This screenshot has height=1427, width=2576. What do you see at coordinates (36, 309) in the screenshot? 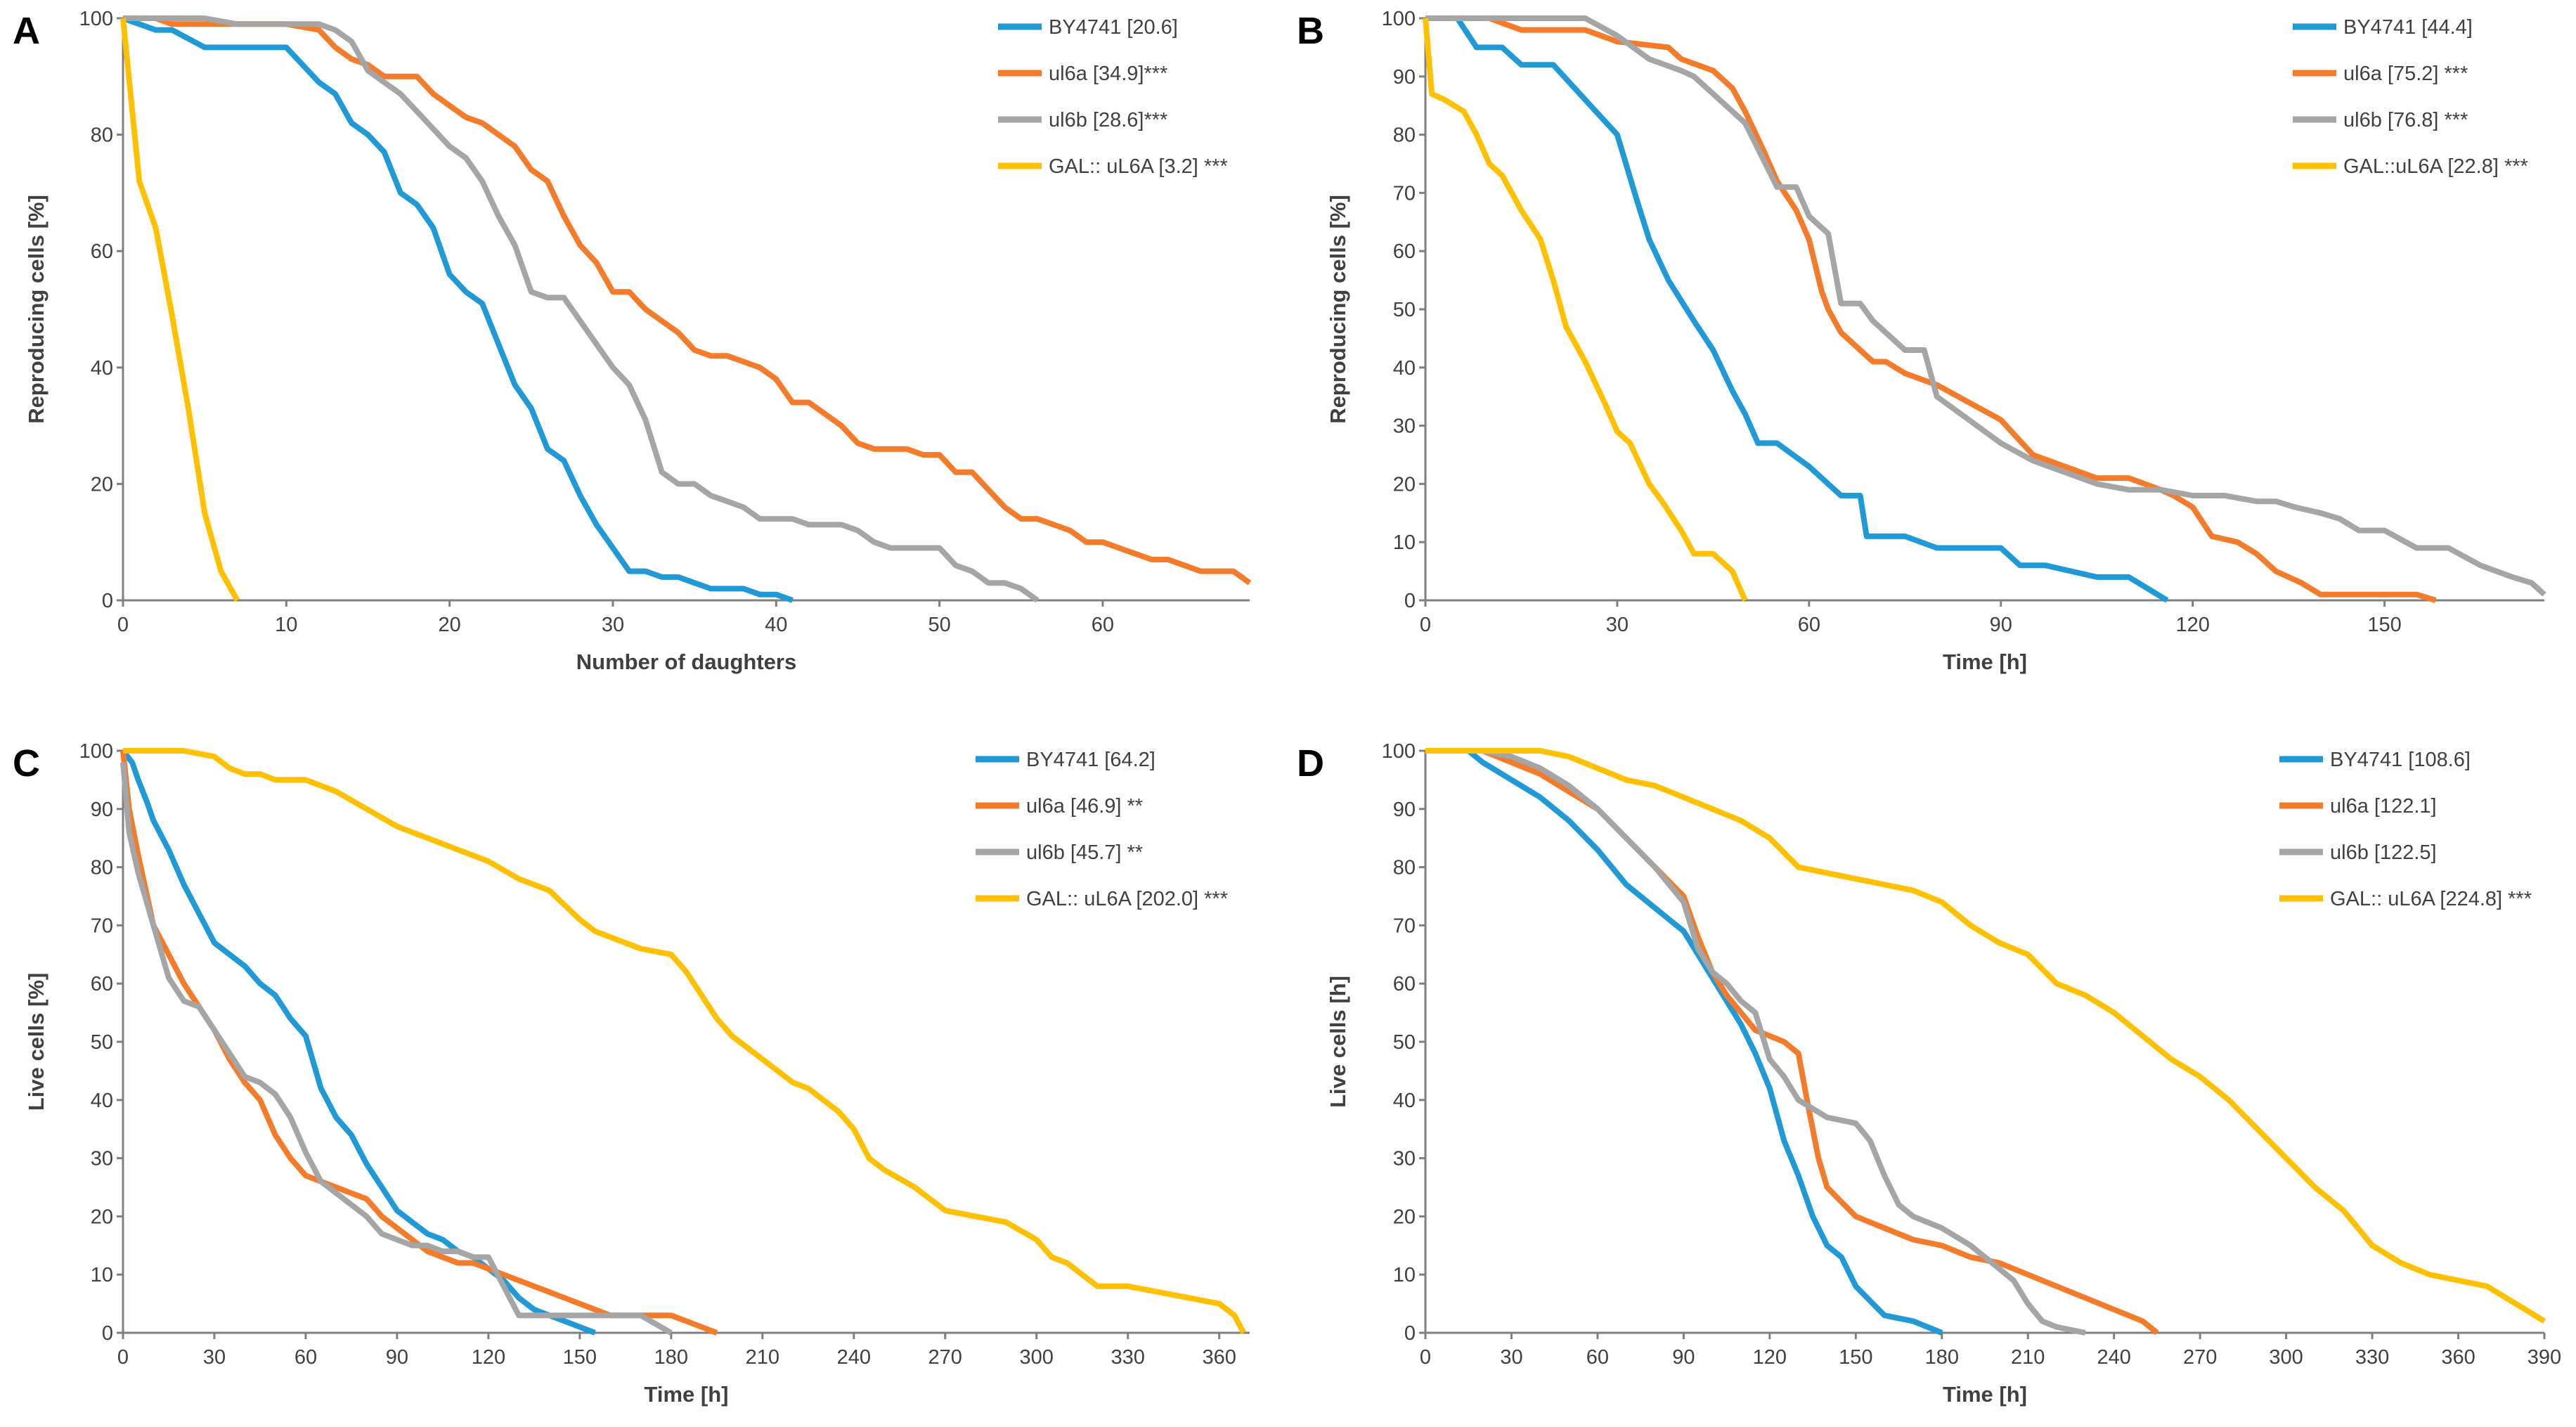
I see `y-axis-title: Reproducing cells [%]` at bounding box center [36, 309].